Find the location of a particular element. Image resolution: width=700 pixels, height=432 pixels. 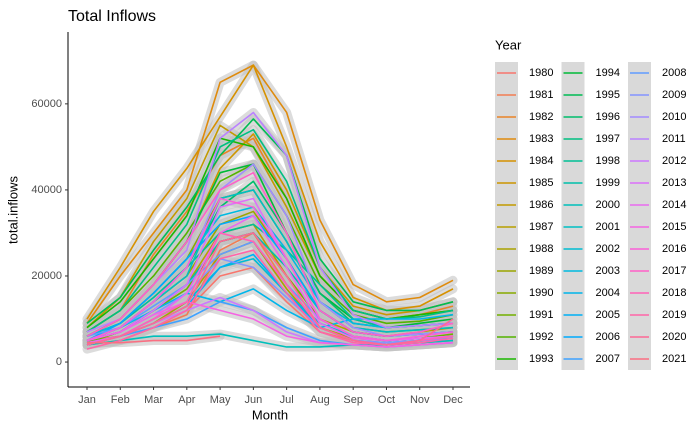

legend-label: 2009 is located at coordinates (674, 95).